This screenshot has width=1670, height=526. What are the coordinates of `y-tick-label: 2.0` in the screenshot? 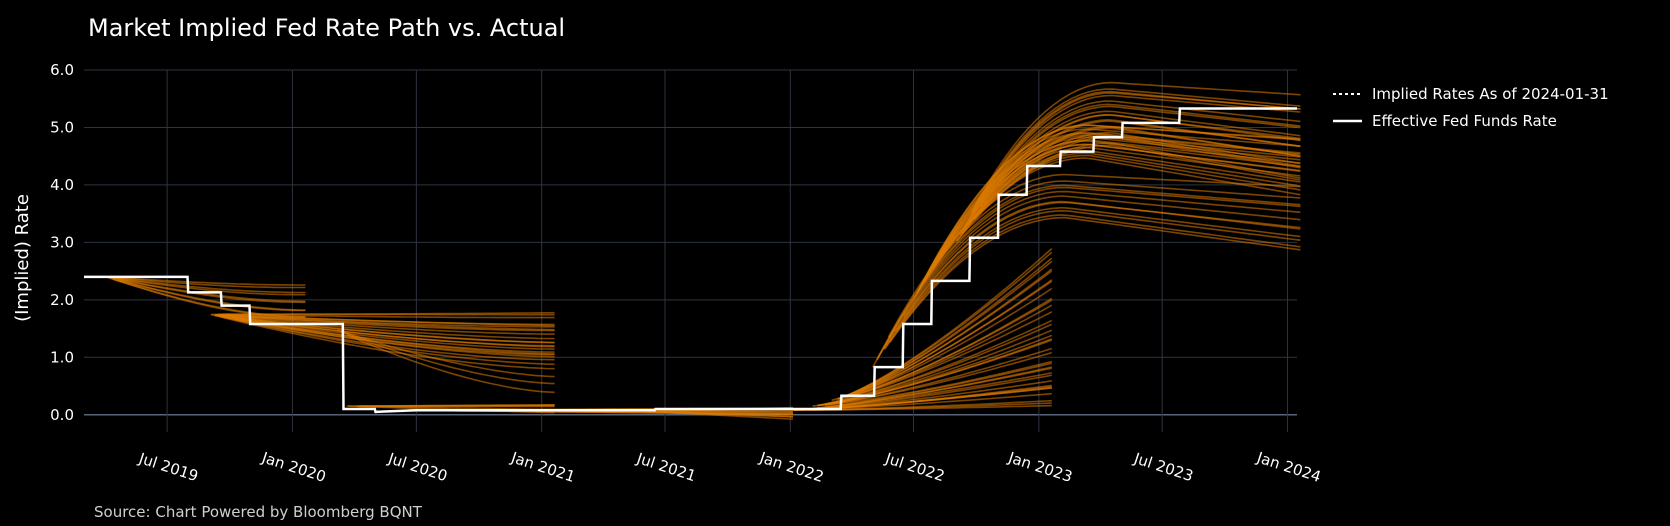 It's located at (62, 300).